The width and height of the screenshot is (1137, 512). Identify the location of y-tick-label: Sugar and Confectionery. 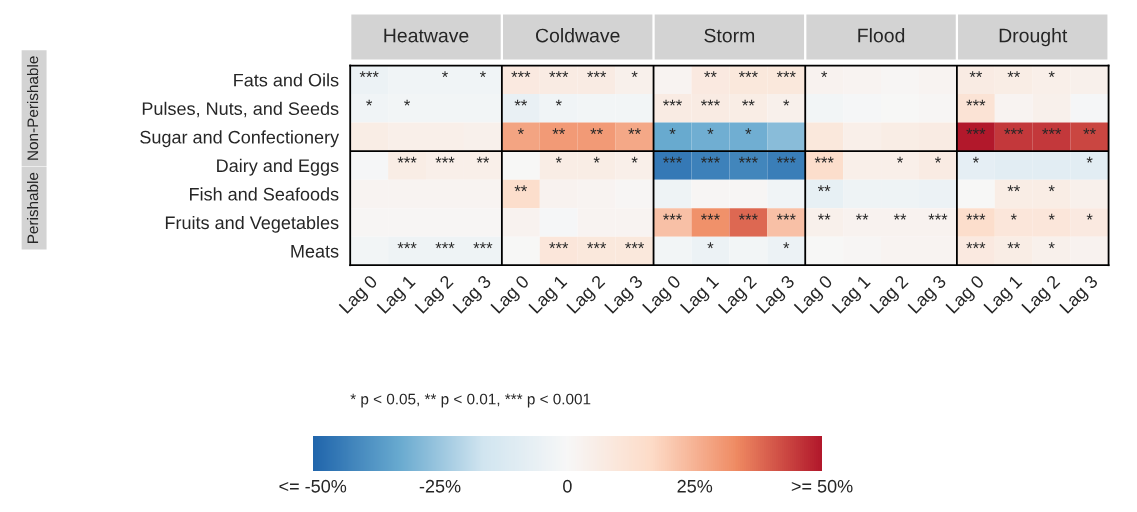
(240, 139).